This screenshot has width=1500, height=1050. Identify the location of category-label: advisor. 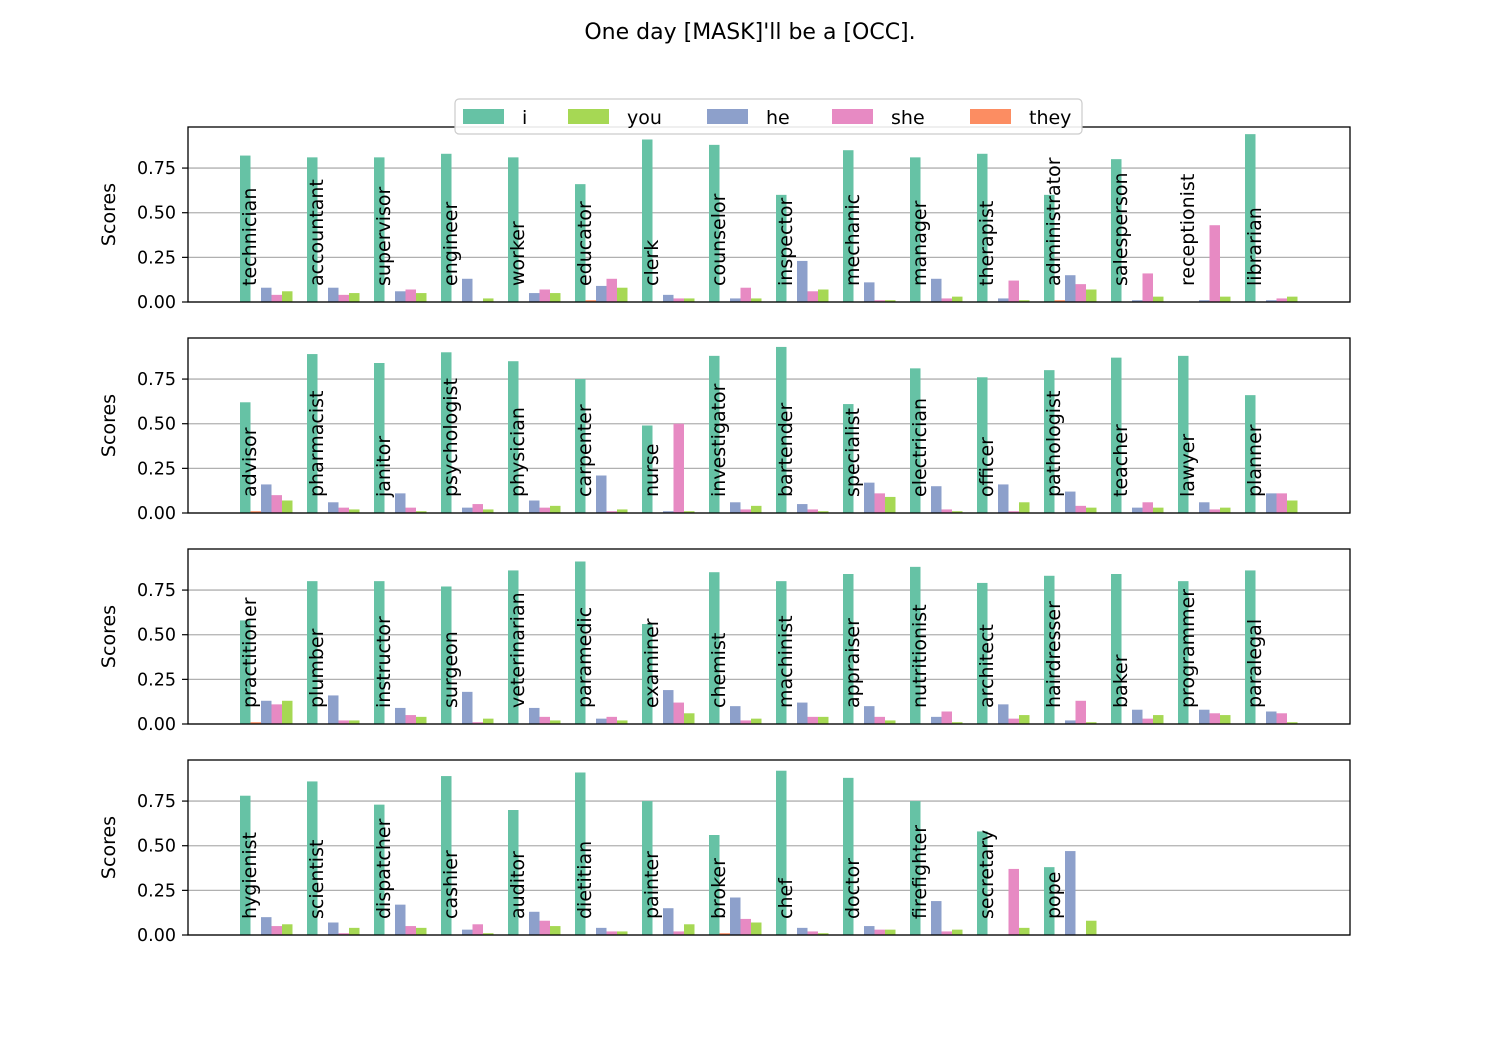
(250, 462).